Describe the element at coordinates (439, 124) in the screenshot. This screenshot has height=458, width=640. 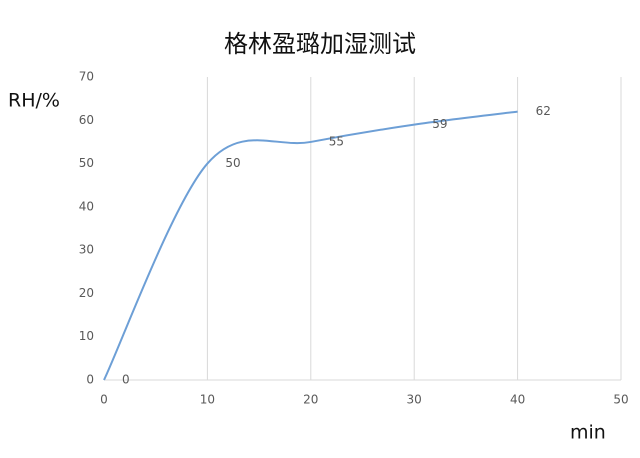
I see `data-label: 59` at that location.